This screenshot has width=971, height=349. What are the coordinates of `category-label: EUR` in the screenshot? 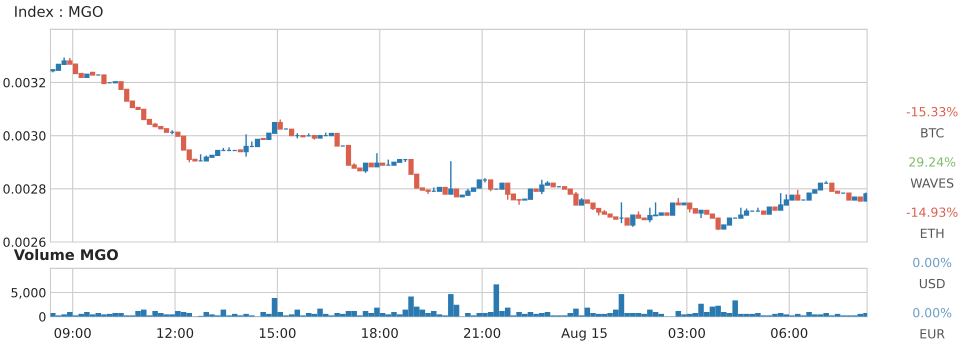 It's located at (932, 334).